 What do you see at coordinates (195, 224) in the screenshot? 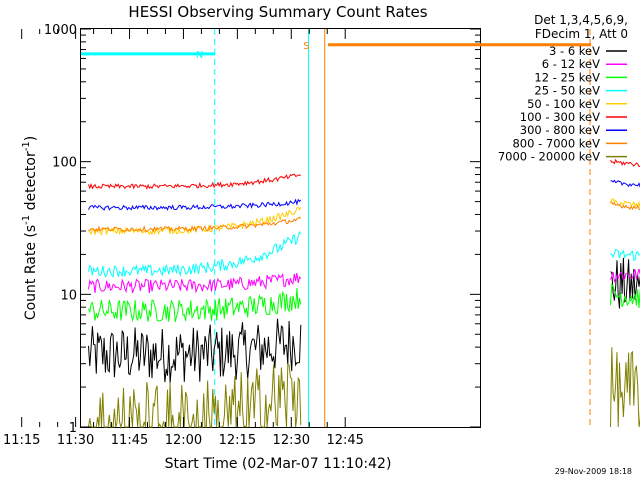
I see `series-800-7000-kev-before-gap` at bounding box center [195, 224].